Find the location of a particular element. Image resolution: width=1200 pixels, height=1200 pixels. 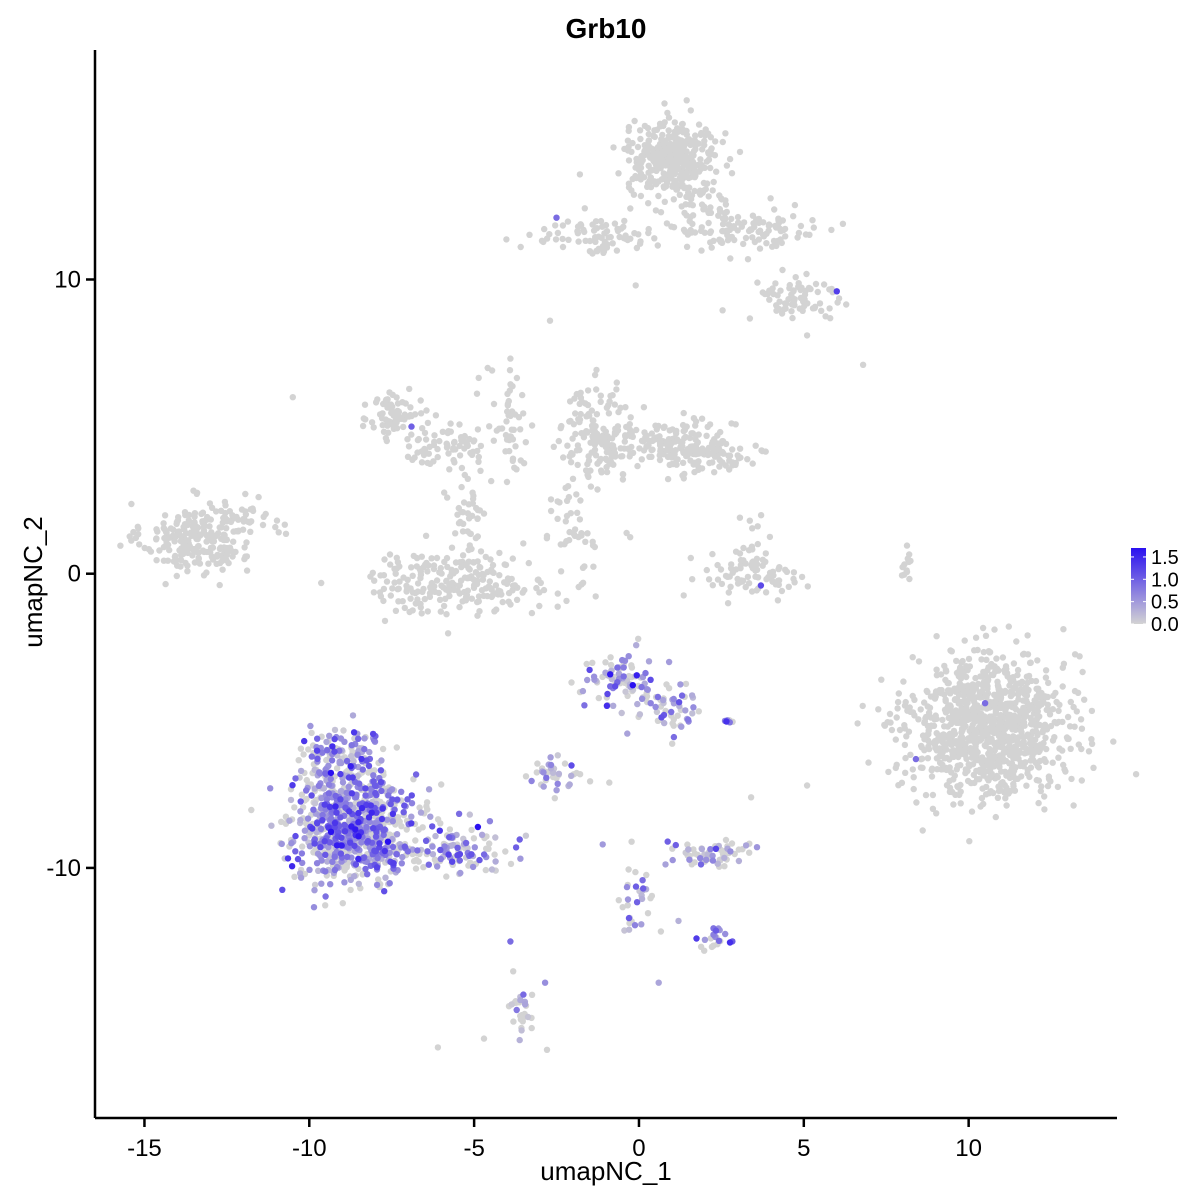

legend-tick-label: 0.0 is located at coordinates (1165, 625).